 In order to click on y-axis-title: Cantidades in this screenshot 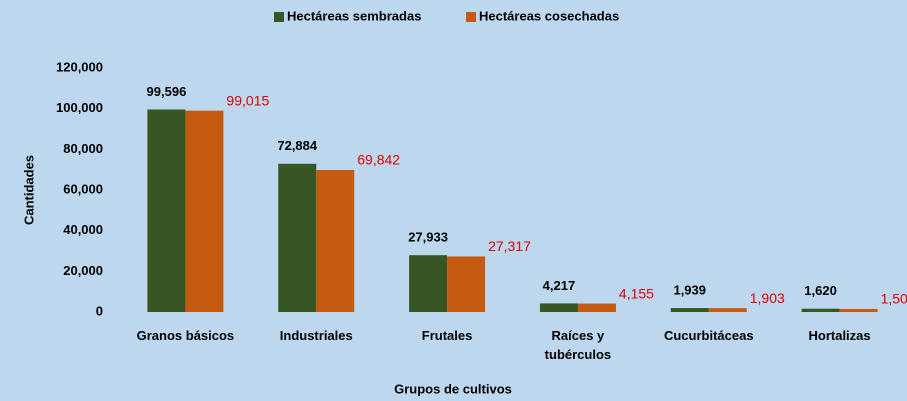, I will do `click(28, 190)`.